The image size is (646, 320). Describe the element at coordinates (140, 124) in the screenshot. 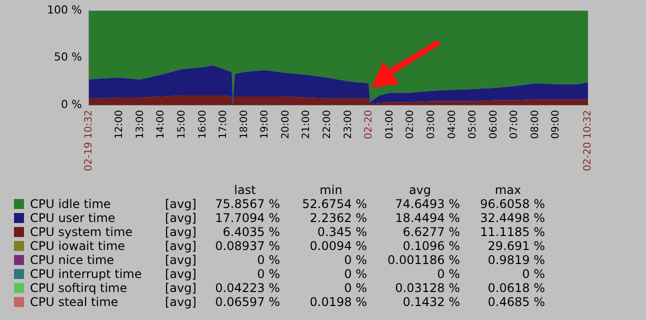

I see `x-tick-label: 13:00` at that location.